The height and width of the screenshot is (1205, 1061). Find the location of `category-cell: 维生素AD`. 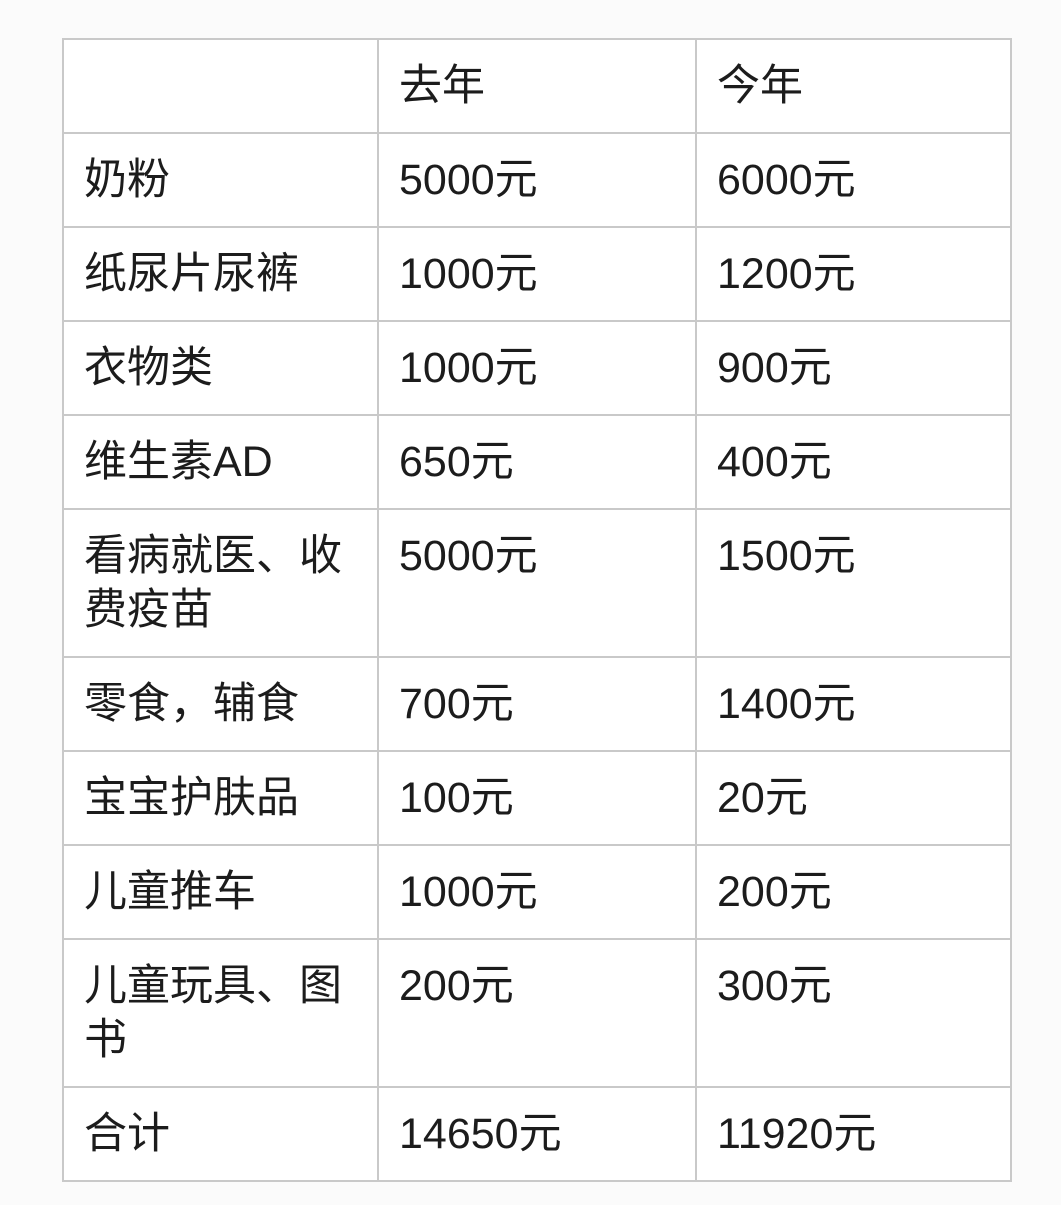

category-cell: 维生素AD is located at coordinates (220, 462).